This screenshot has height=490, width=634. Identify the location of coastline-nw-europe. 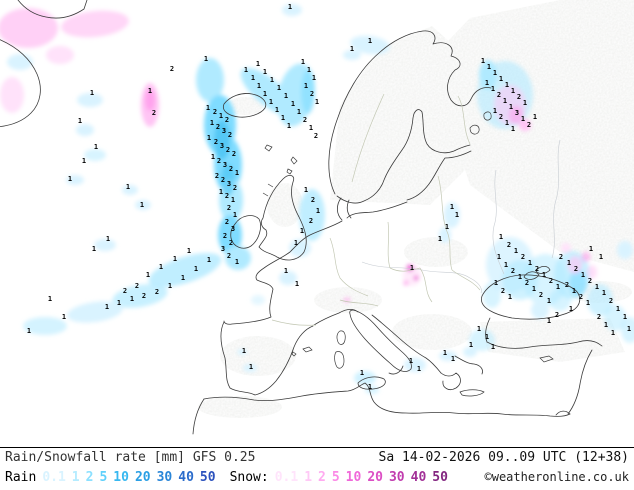
(283, 272).